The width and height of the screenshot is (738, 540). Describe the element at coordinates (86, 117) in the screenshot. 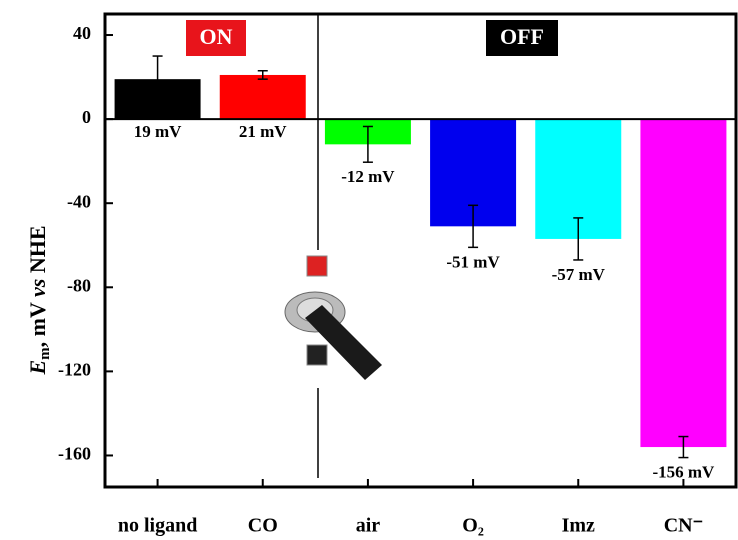

I see `y-tick-label: 0` at that location.